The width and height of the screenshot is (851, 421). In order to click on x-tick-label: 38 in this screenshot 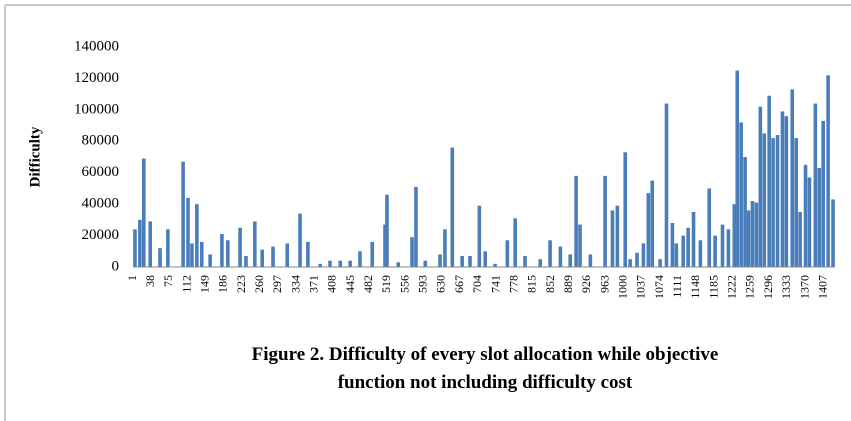, I will do `click(150, 281)`.